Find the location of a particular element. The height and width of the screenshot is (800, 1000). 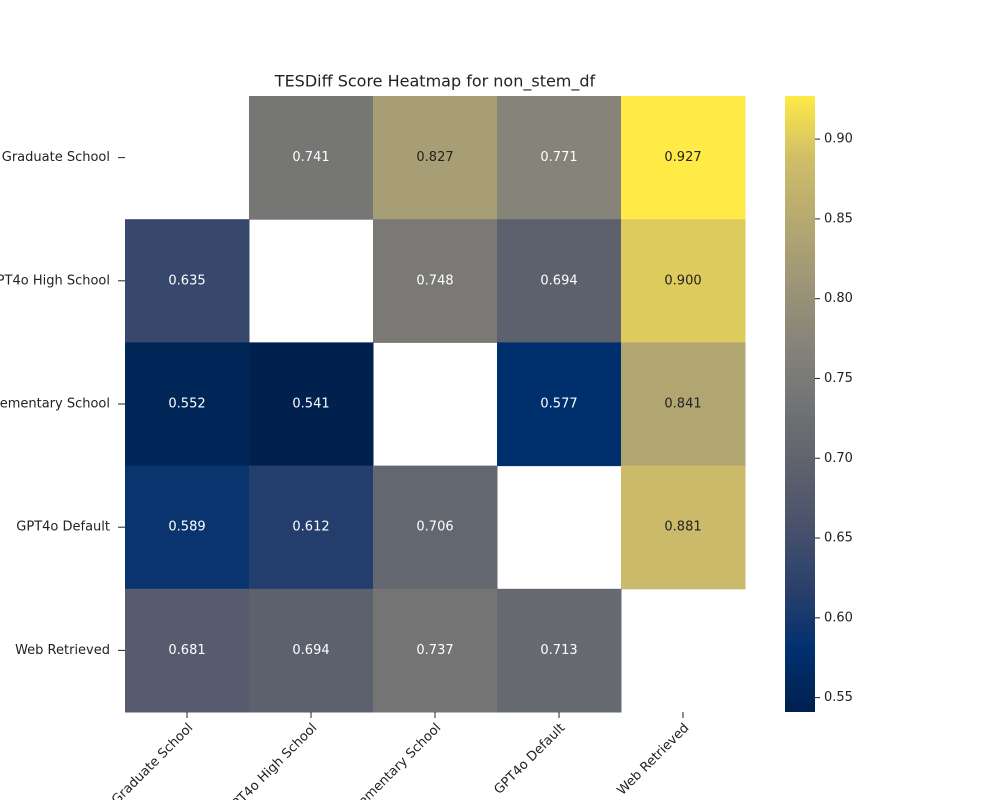

cell-label: 0.748 is located at coordinates (434, 280).